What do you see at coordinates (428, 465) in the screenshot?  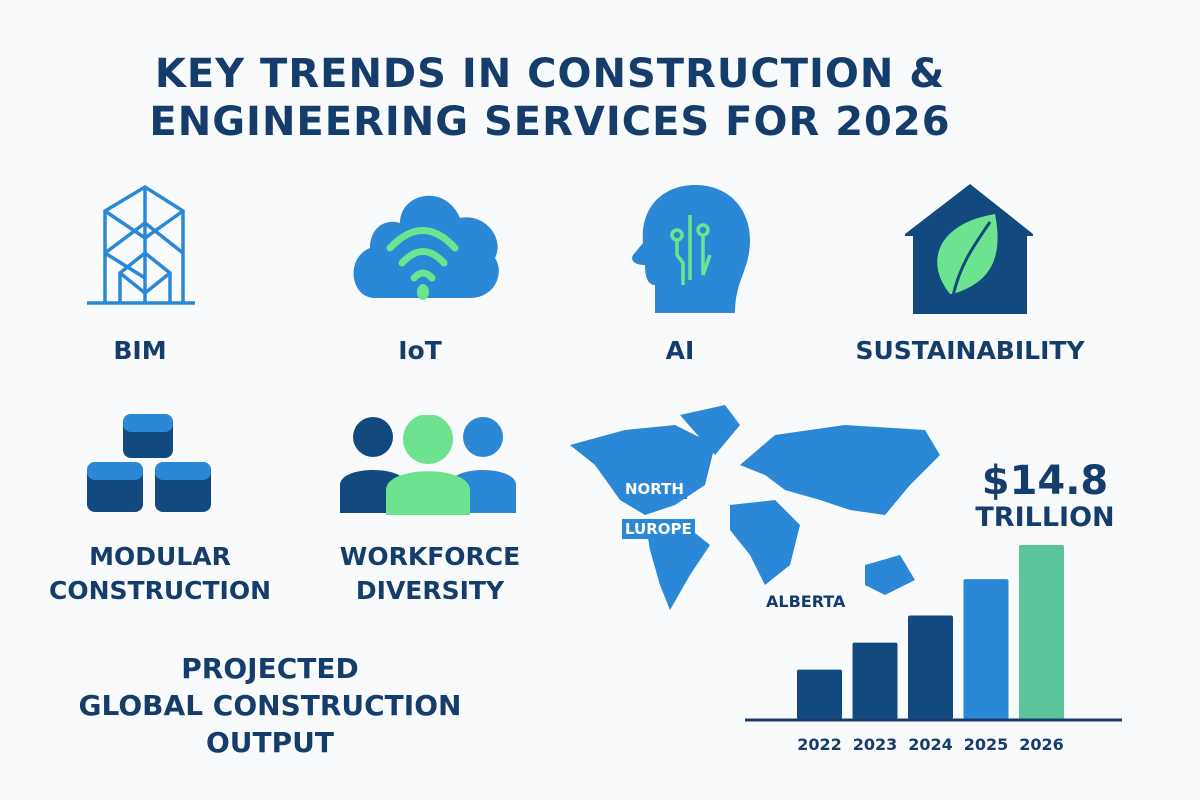 I see `people-group-icon` at bounding box center [428, 465].